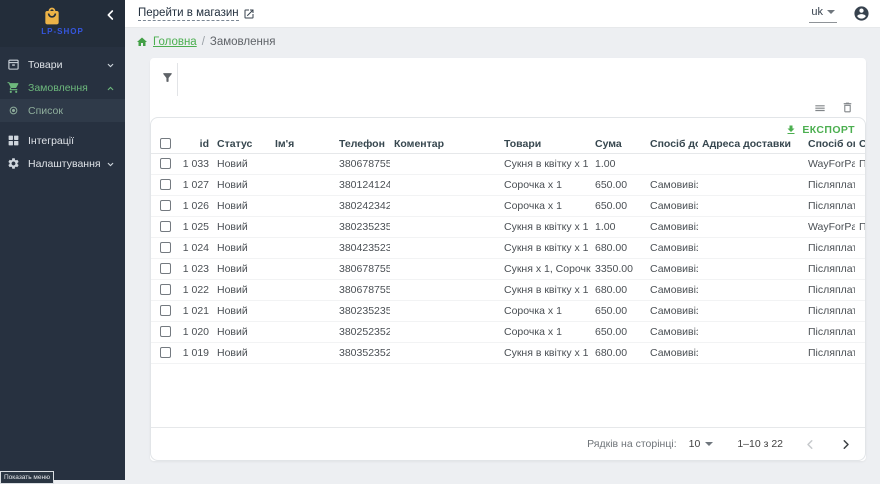 The image size is (880, 484). What do you see at coordinates (188, 13) in the screenshot?
I see `go-to-store-label: Перейти в магазин` at bounding box center [188, 13].